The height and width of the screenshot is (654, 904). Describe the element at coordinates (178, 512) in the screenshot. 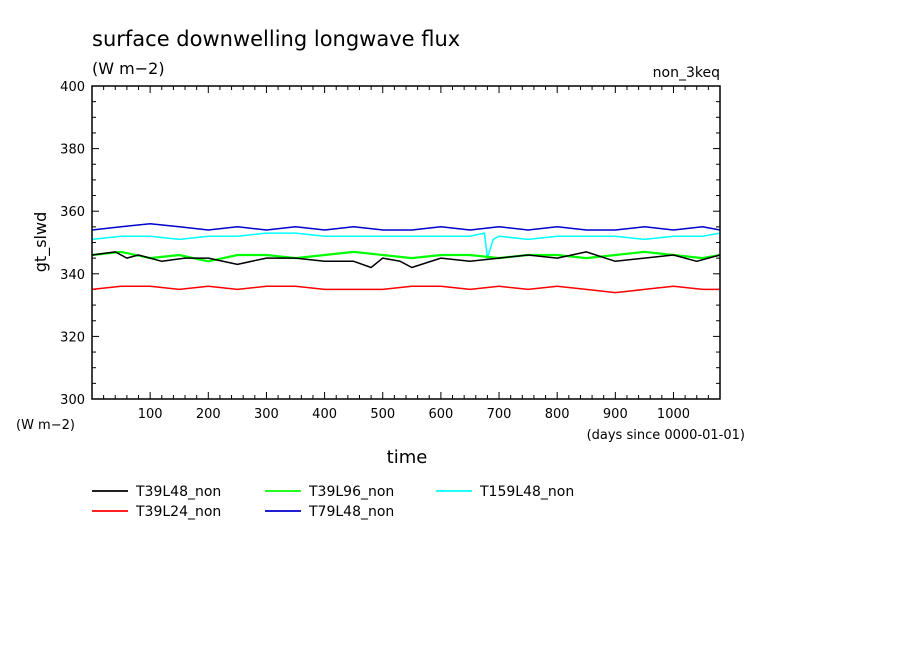

I see `legend-label: T39L24_non` at that location.